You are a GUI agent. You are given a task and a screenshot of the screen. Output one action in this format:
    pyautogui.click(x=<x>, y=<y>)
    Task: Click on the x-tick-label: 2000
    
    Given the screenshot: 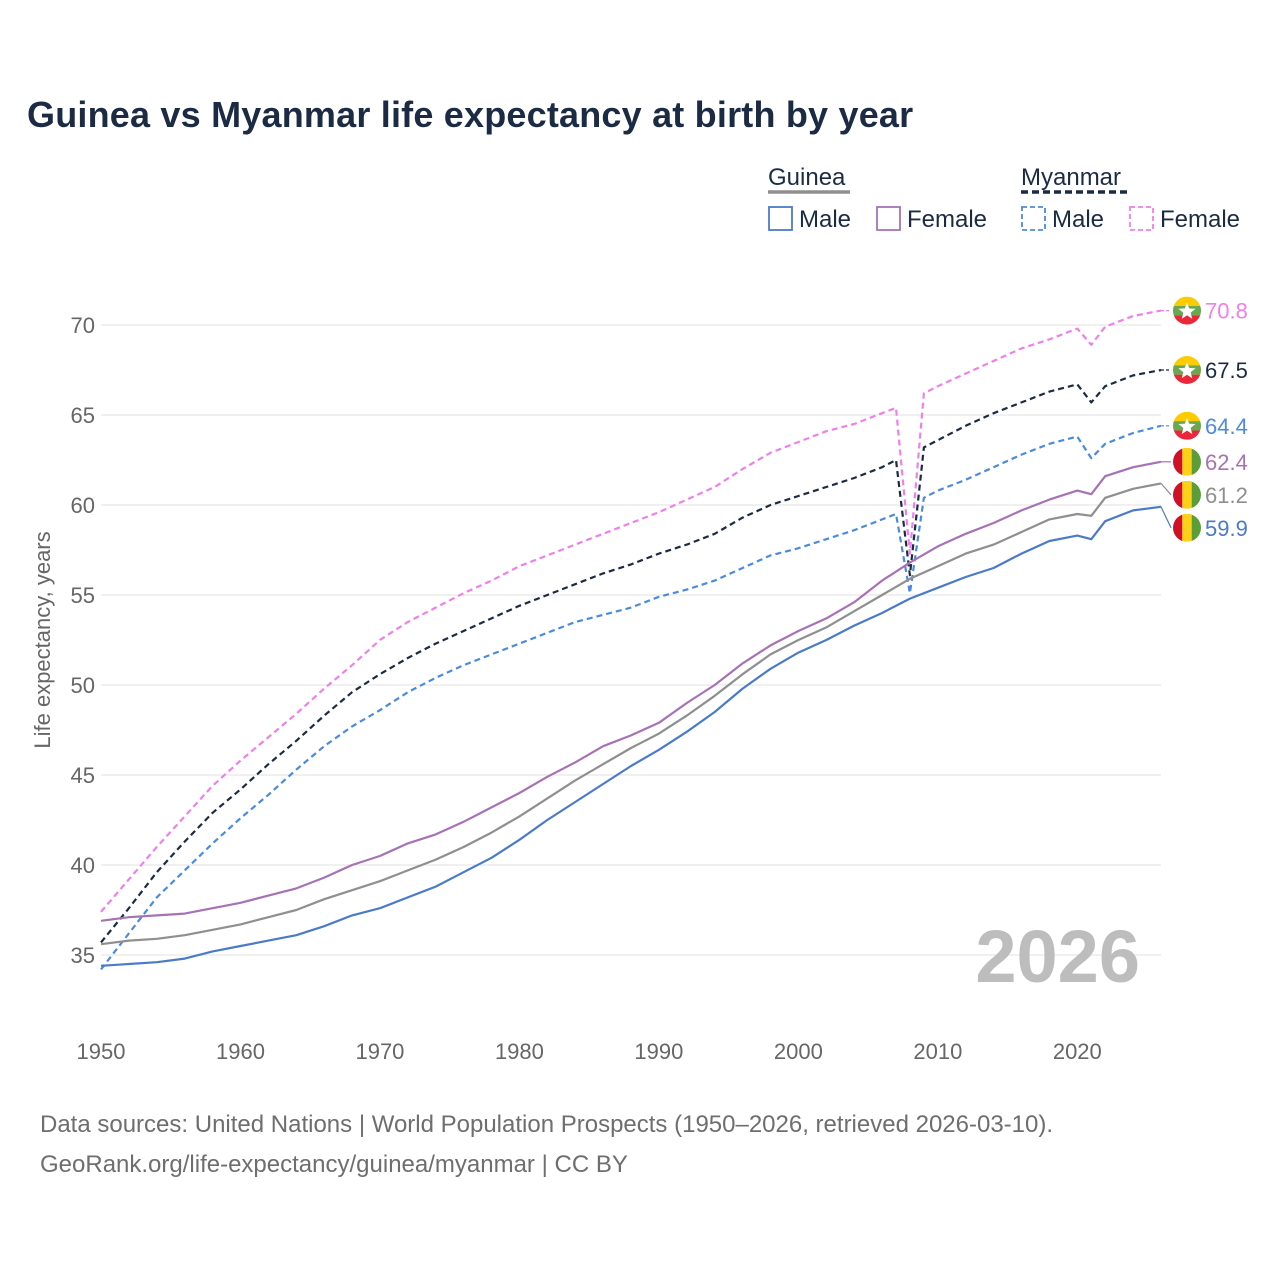 What is the action you would take?
    pyautogui.click(x=798, y=1051)
    